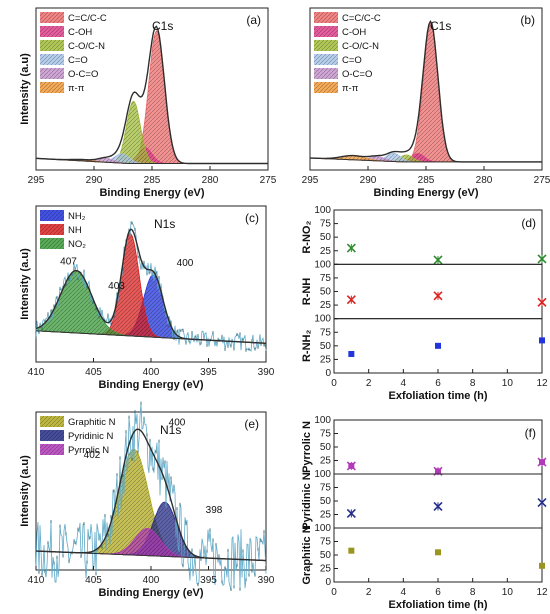 The image size is (550, 614). I want to click on peak-annotation-c: 400, so click(185, 263).